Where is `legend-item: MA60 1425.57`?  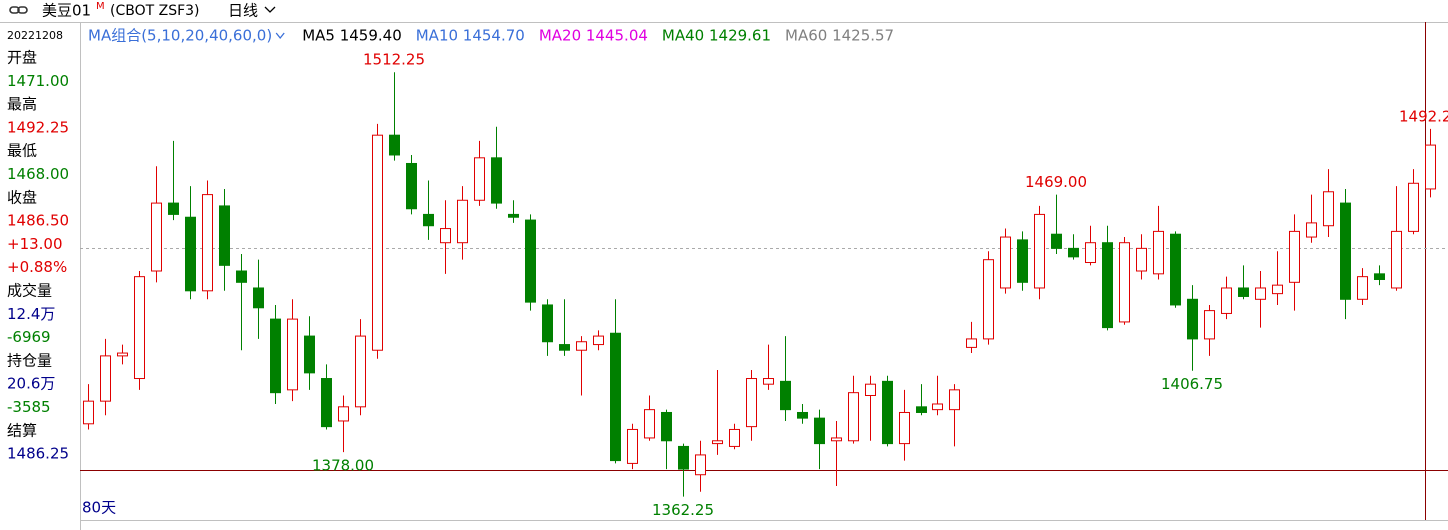 legend-item: MA60 1425.57 is located at coordinates (839, 36).